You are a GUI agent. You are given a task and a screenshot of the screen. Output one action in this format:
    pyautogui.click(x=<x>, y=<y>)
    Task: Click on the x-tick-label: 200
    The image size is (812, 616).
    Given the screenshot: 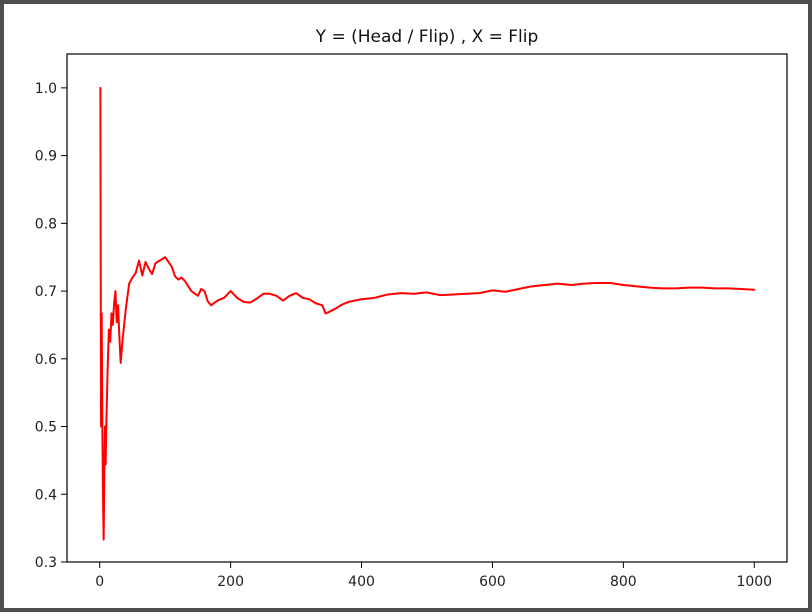 What is the action you would take?
    pyautogui.click(x=230, y=582)
    